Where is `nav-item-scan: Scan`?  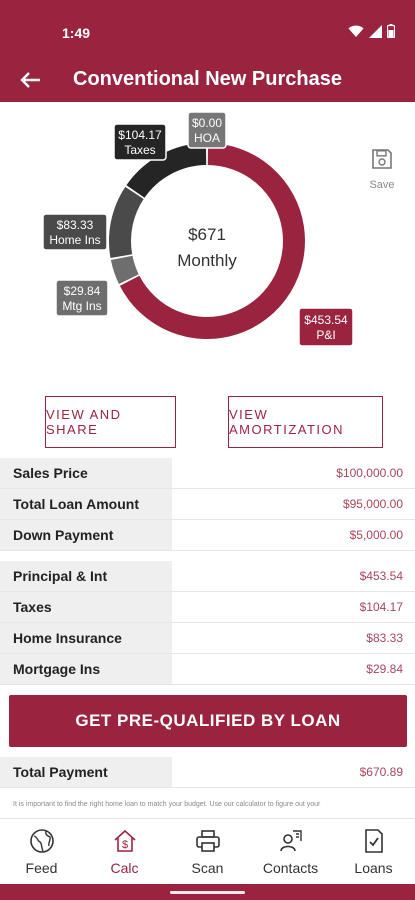 nav-item-scan: Scan is located at coordinates (207, 851).